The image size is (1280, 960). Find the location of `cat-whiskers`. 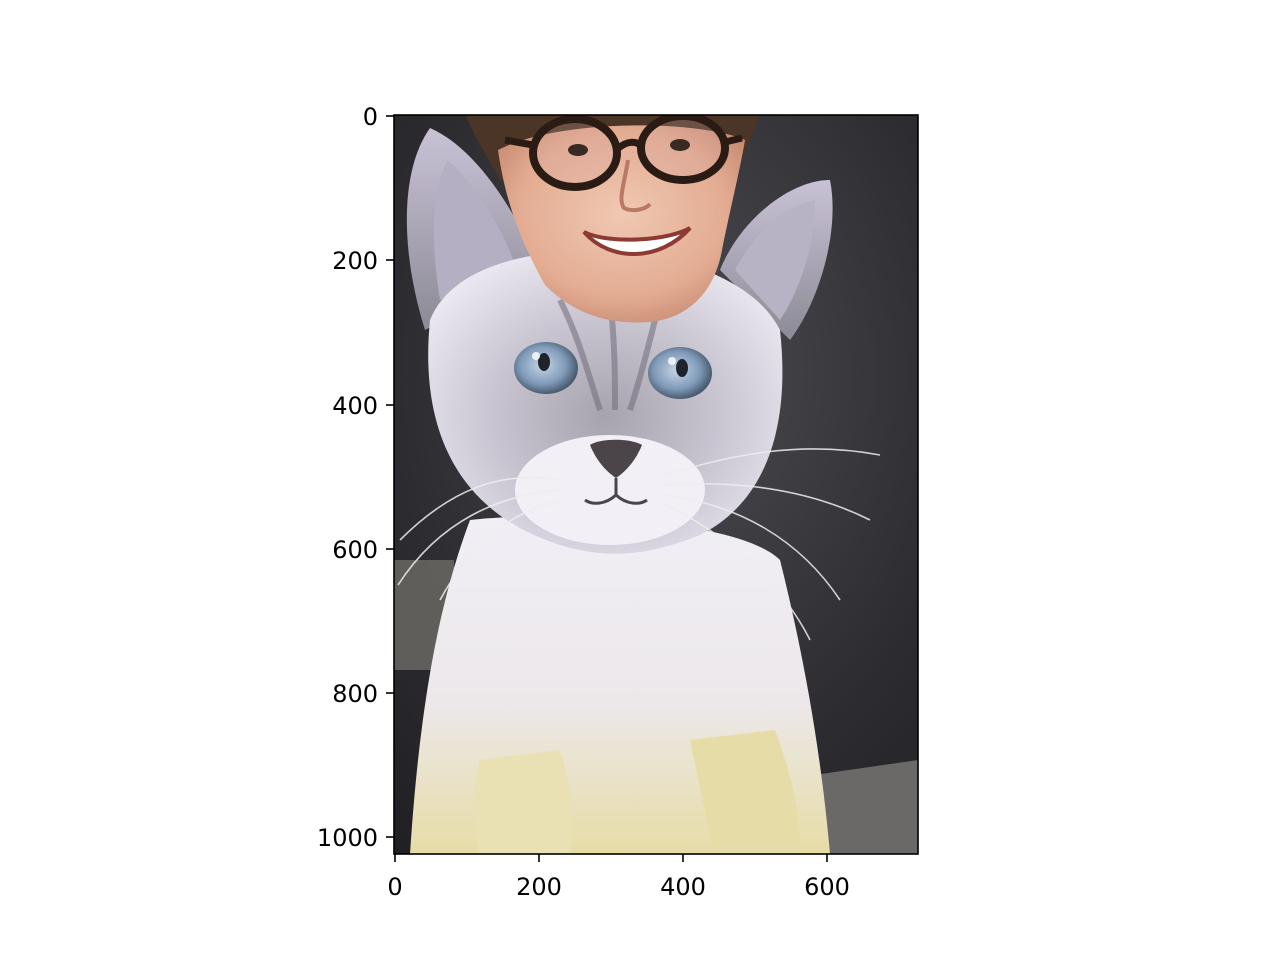

cat-whiskers is located at coordinates (639, 544).